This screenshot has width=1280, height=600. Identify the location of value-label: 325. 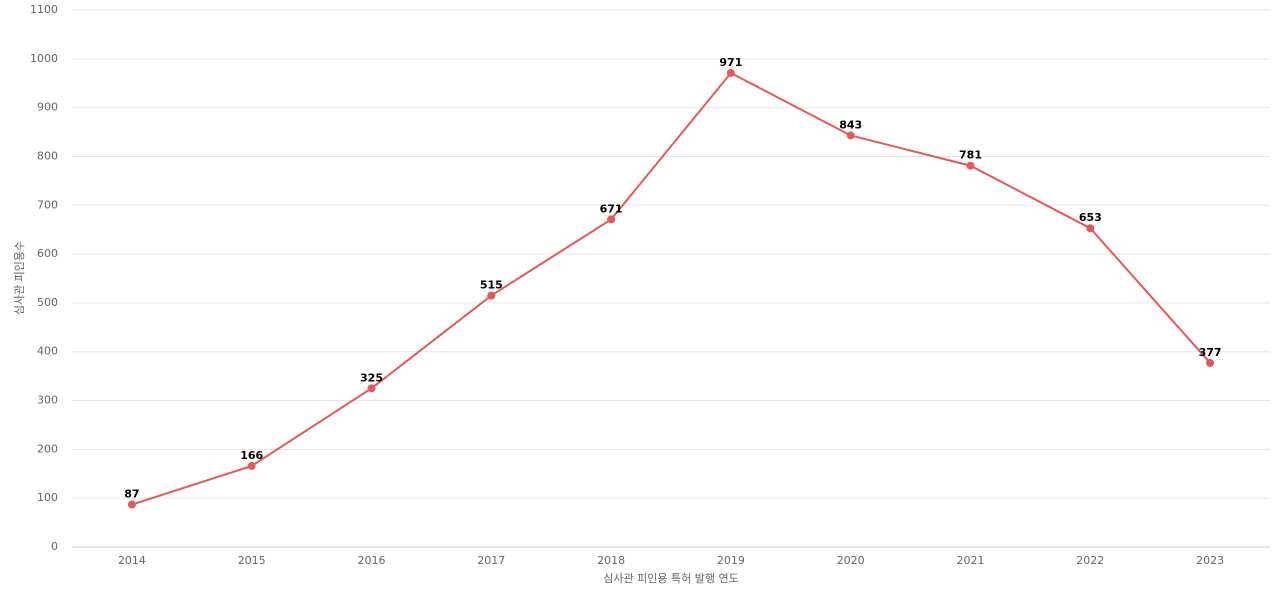
(371, 377).